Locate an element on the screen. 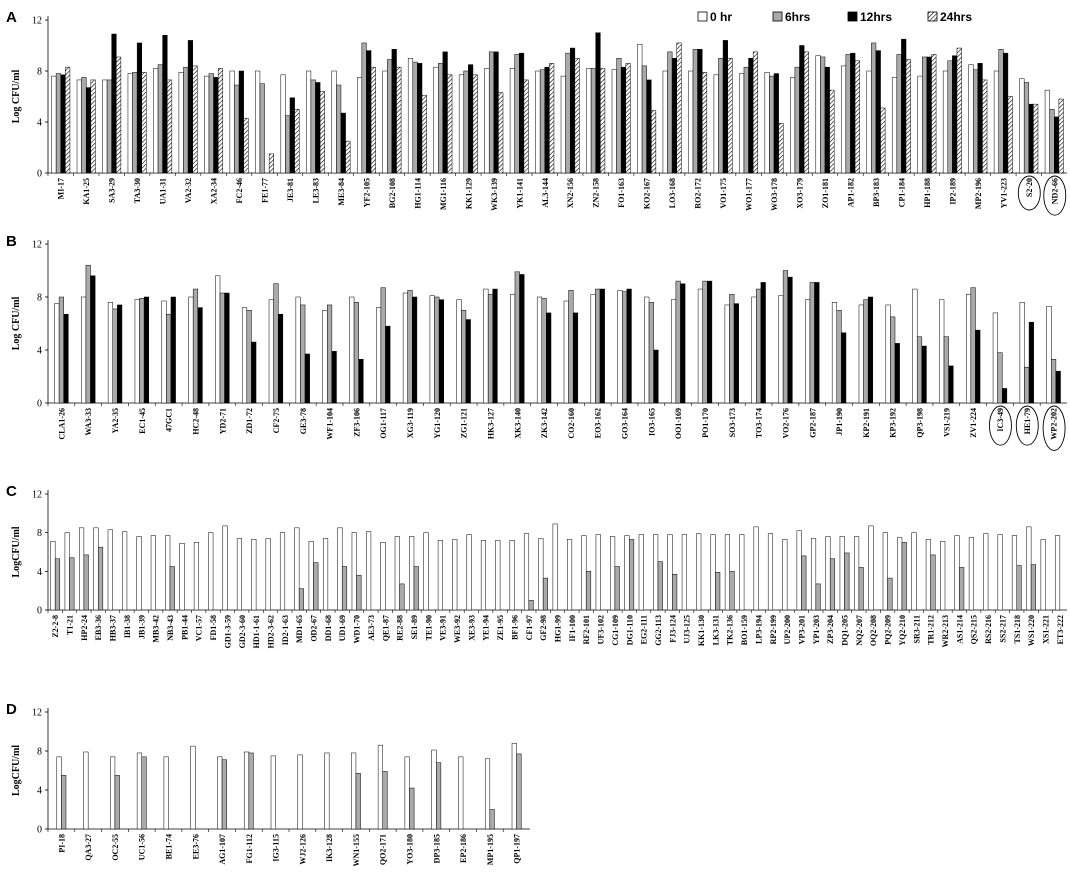  x-tick-label-ec1-45: EC1-45 is located at coordinates (142, 421).